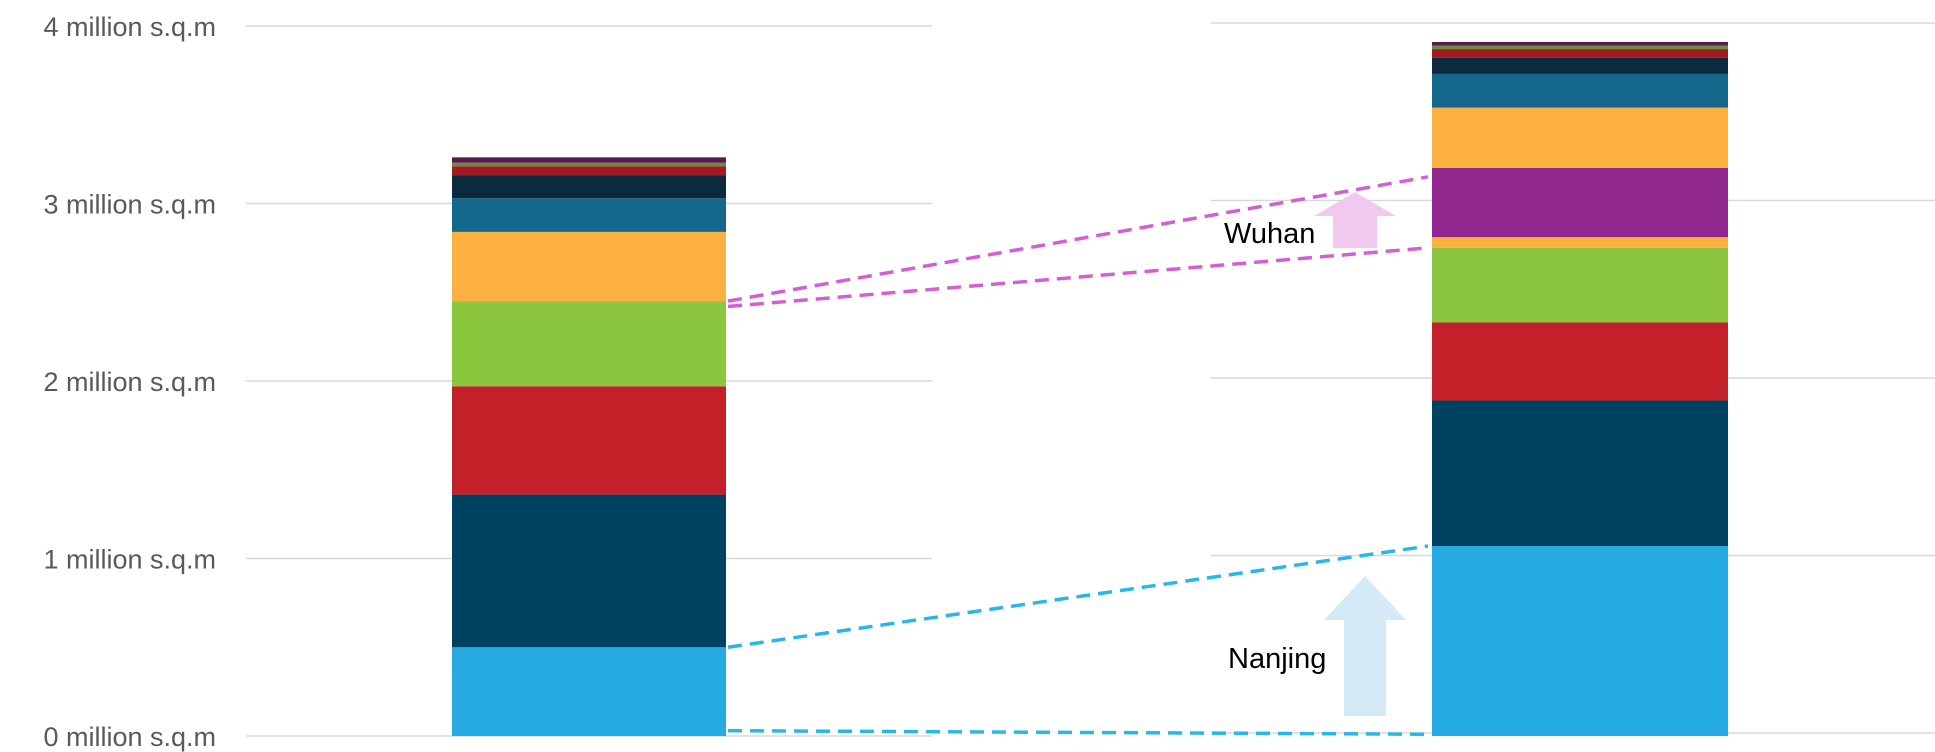  What do you see at coordinates (1277, 659) in the screenshot?
I see `annotation-label: Nanjing` at bounding box center [1277, 659].